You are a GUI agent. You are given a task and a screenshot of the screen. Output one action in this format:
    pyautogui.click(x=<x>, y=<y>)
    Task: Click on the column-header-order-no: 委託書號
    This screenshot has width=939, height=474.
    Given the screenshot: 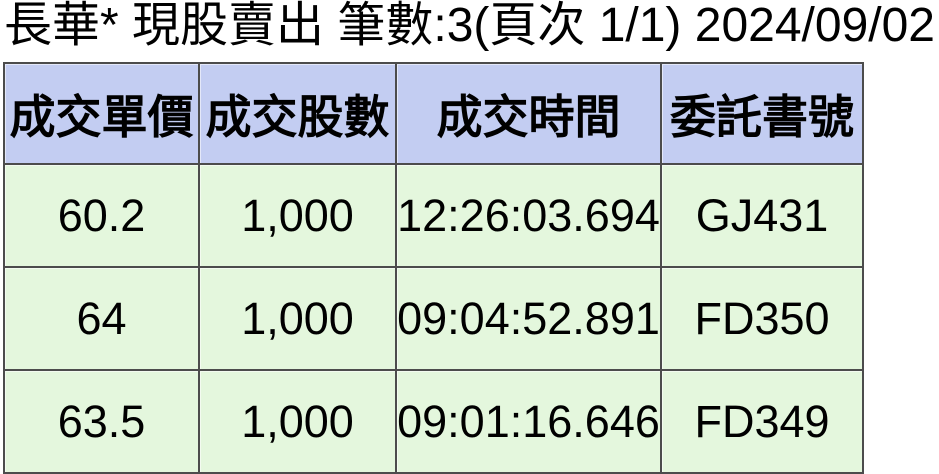 What is the action you would take?
    pyautogui.click(x=762, y=113)
    